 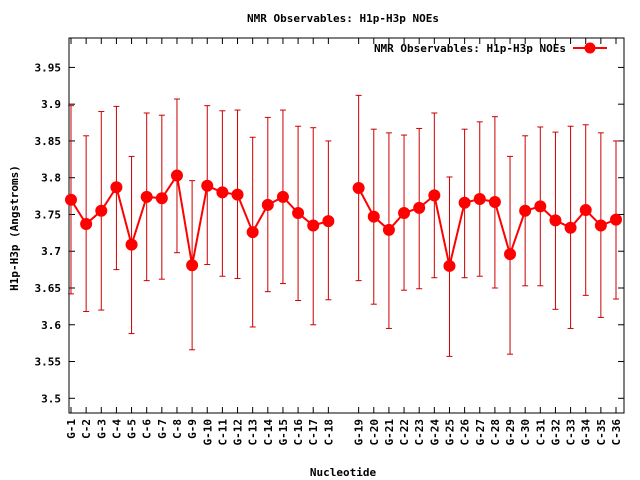 What do you see at coordinates (470, 48) in the screenshot?
I see `legend-label: NMR Observables: H1p-H3p NOEs` at bounding box center [470, 48].